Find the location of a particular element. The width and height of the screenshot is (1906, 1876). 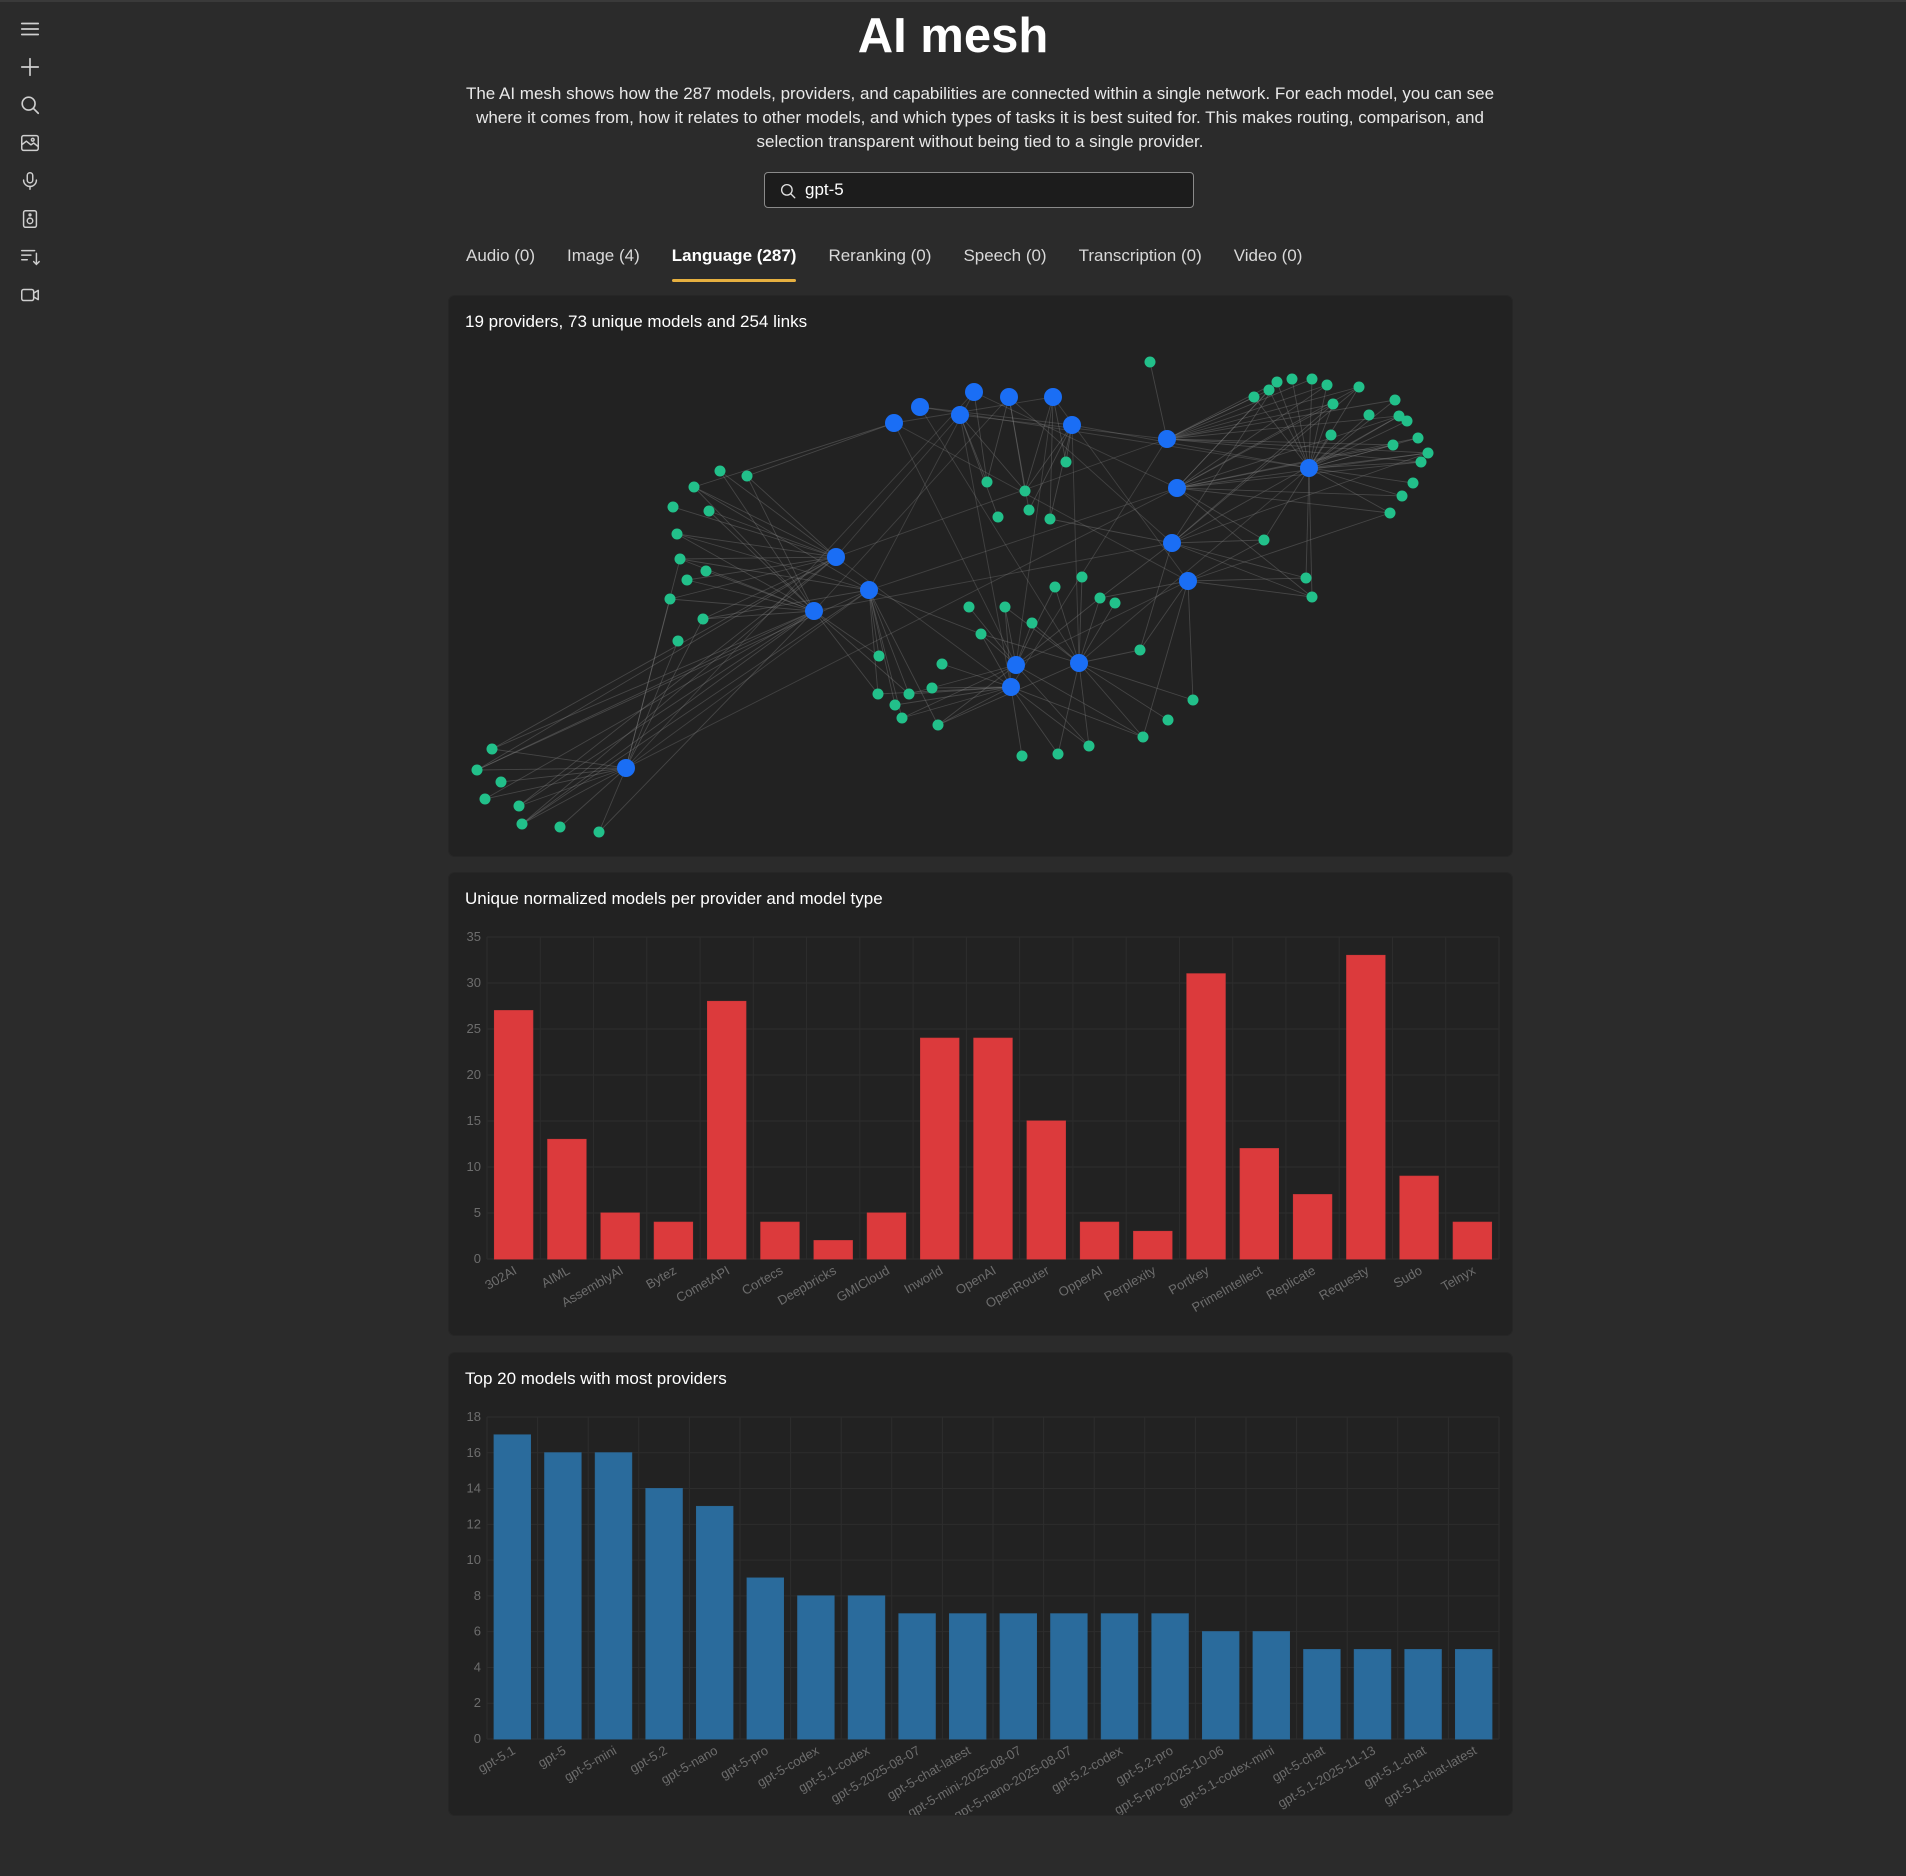

speaker-icon is located at coordinates (30, 219).